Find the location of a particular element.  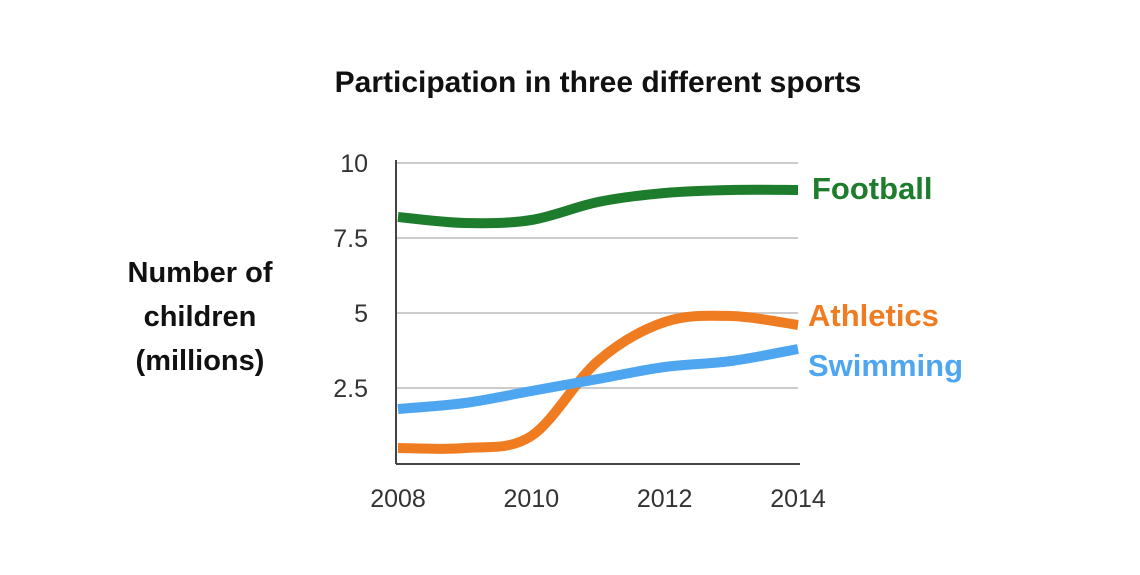

series-label-athletics: Athletics is located at coordinates (873, 315).